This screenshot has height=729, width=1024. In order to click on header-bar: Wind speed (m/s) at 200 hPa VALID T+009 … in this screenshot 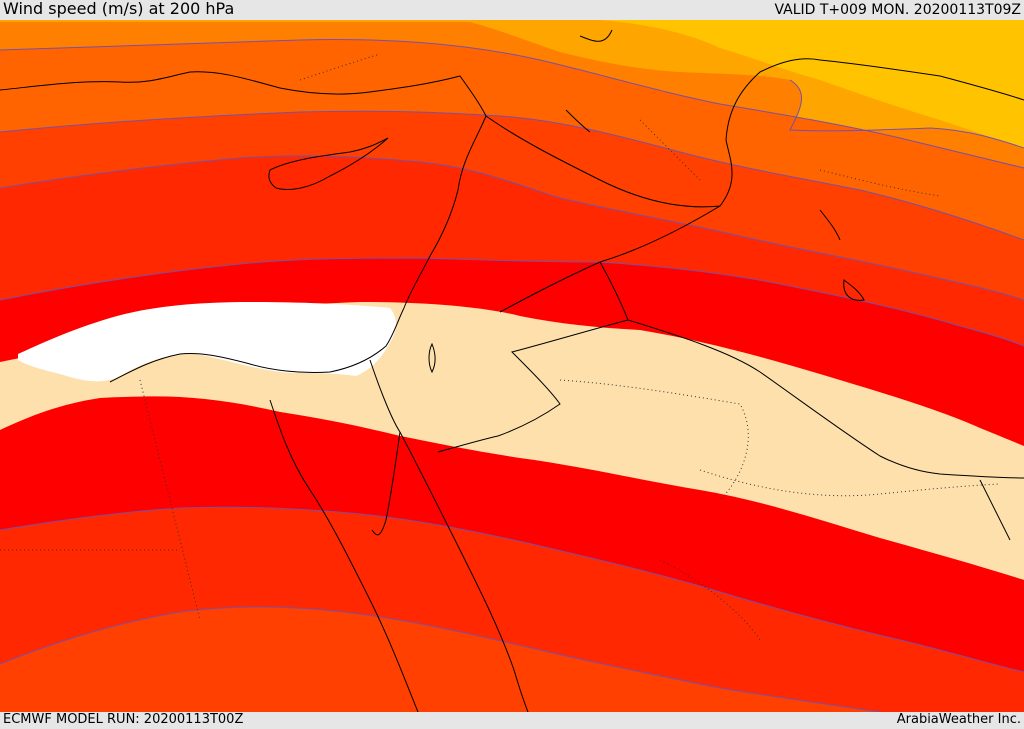, I will do `click(512, 10)`.